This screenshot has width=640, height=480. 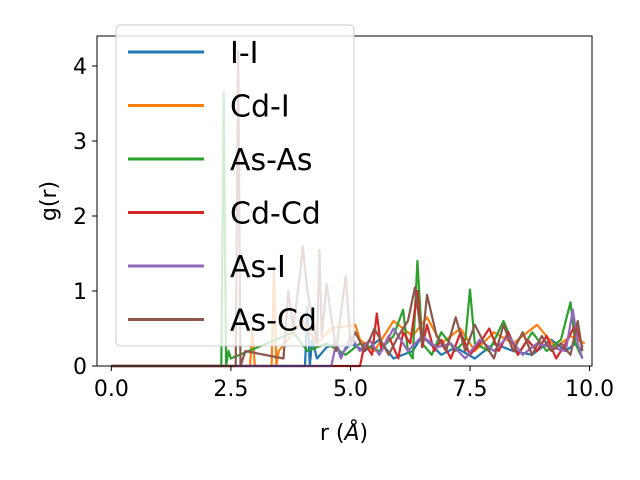 What do you see at coordinates (80, 67) in the screenshot?
I see `y-tick-label: 4` at bounding box center [80, 67].